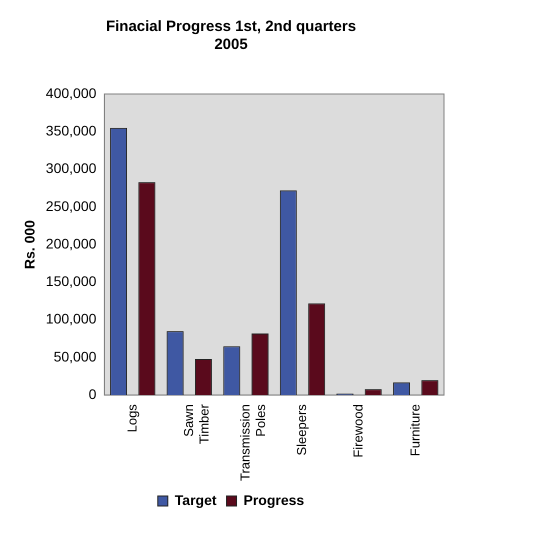  What do you see at coordinates (29, 245) in the screenshot?
I see `y-axis-title: Rs. 000` at bounding box center [29, 245].